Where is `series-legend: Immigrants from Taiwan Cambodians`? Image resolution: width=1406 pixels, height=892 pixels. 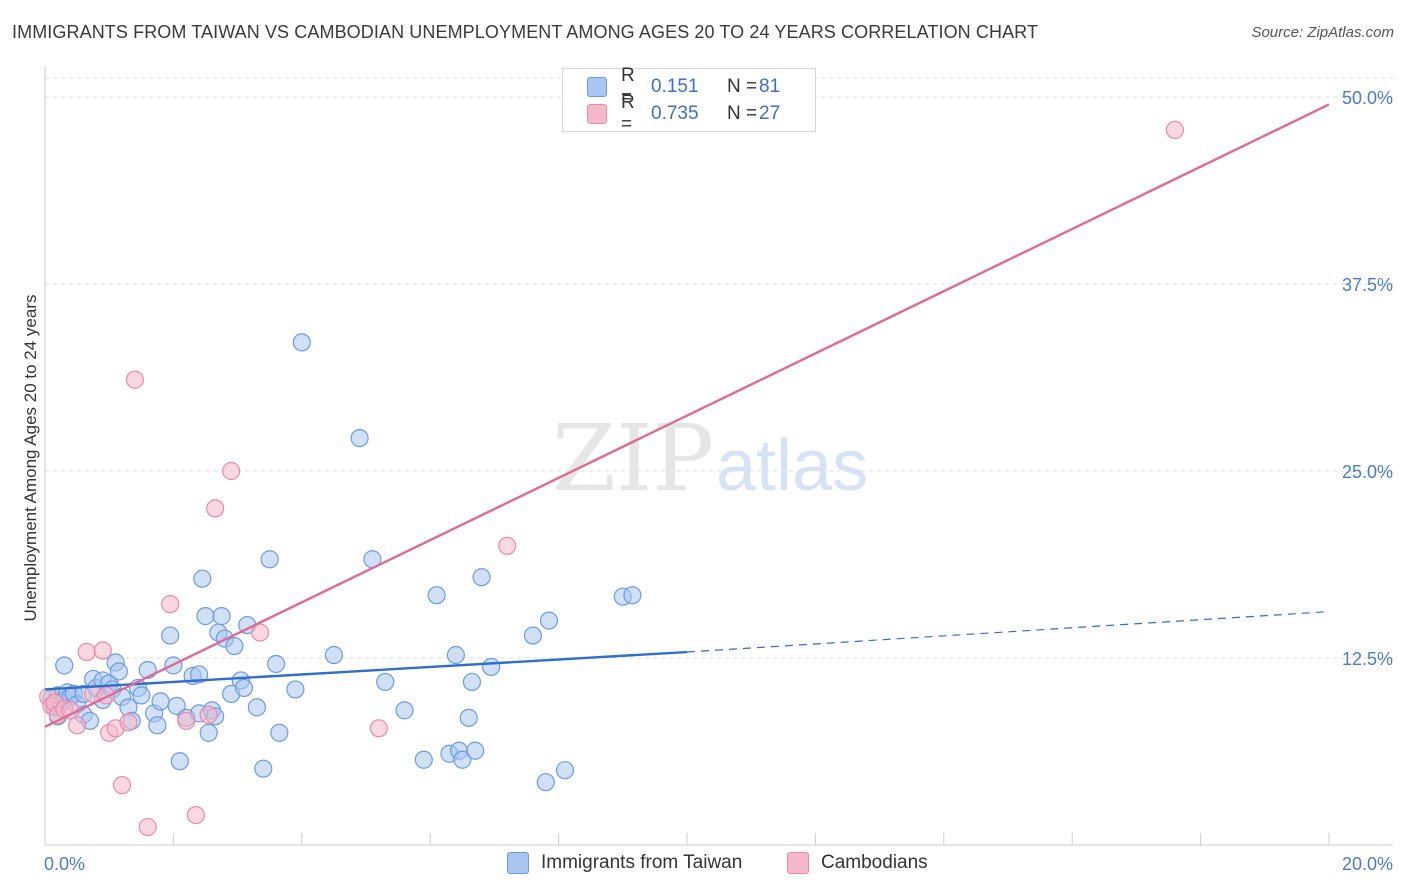
series-legend: Immigrants from Taiwan Cambodians is located at coordinates (703, 865).